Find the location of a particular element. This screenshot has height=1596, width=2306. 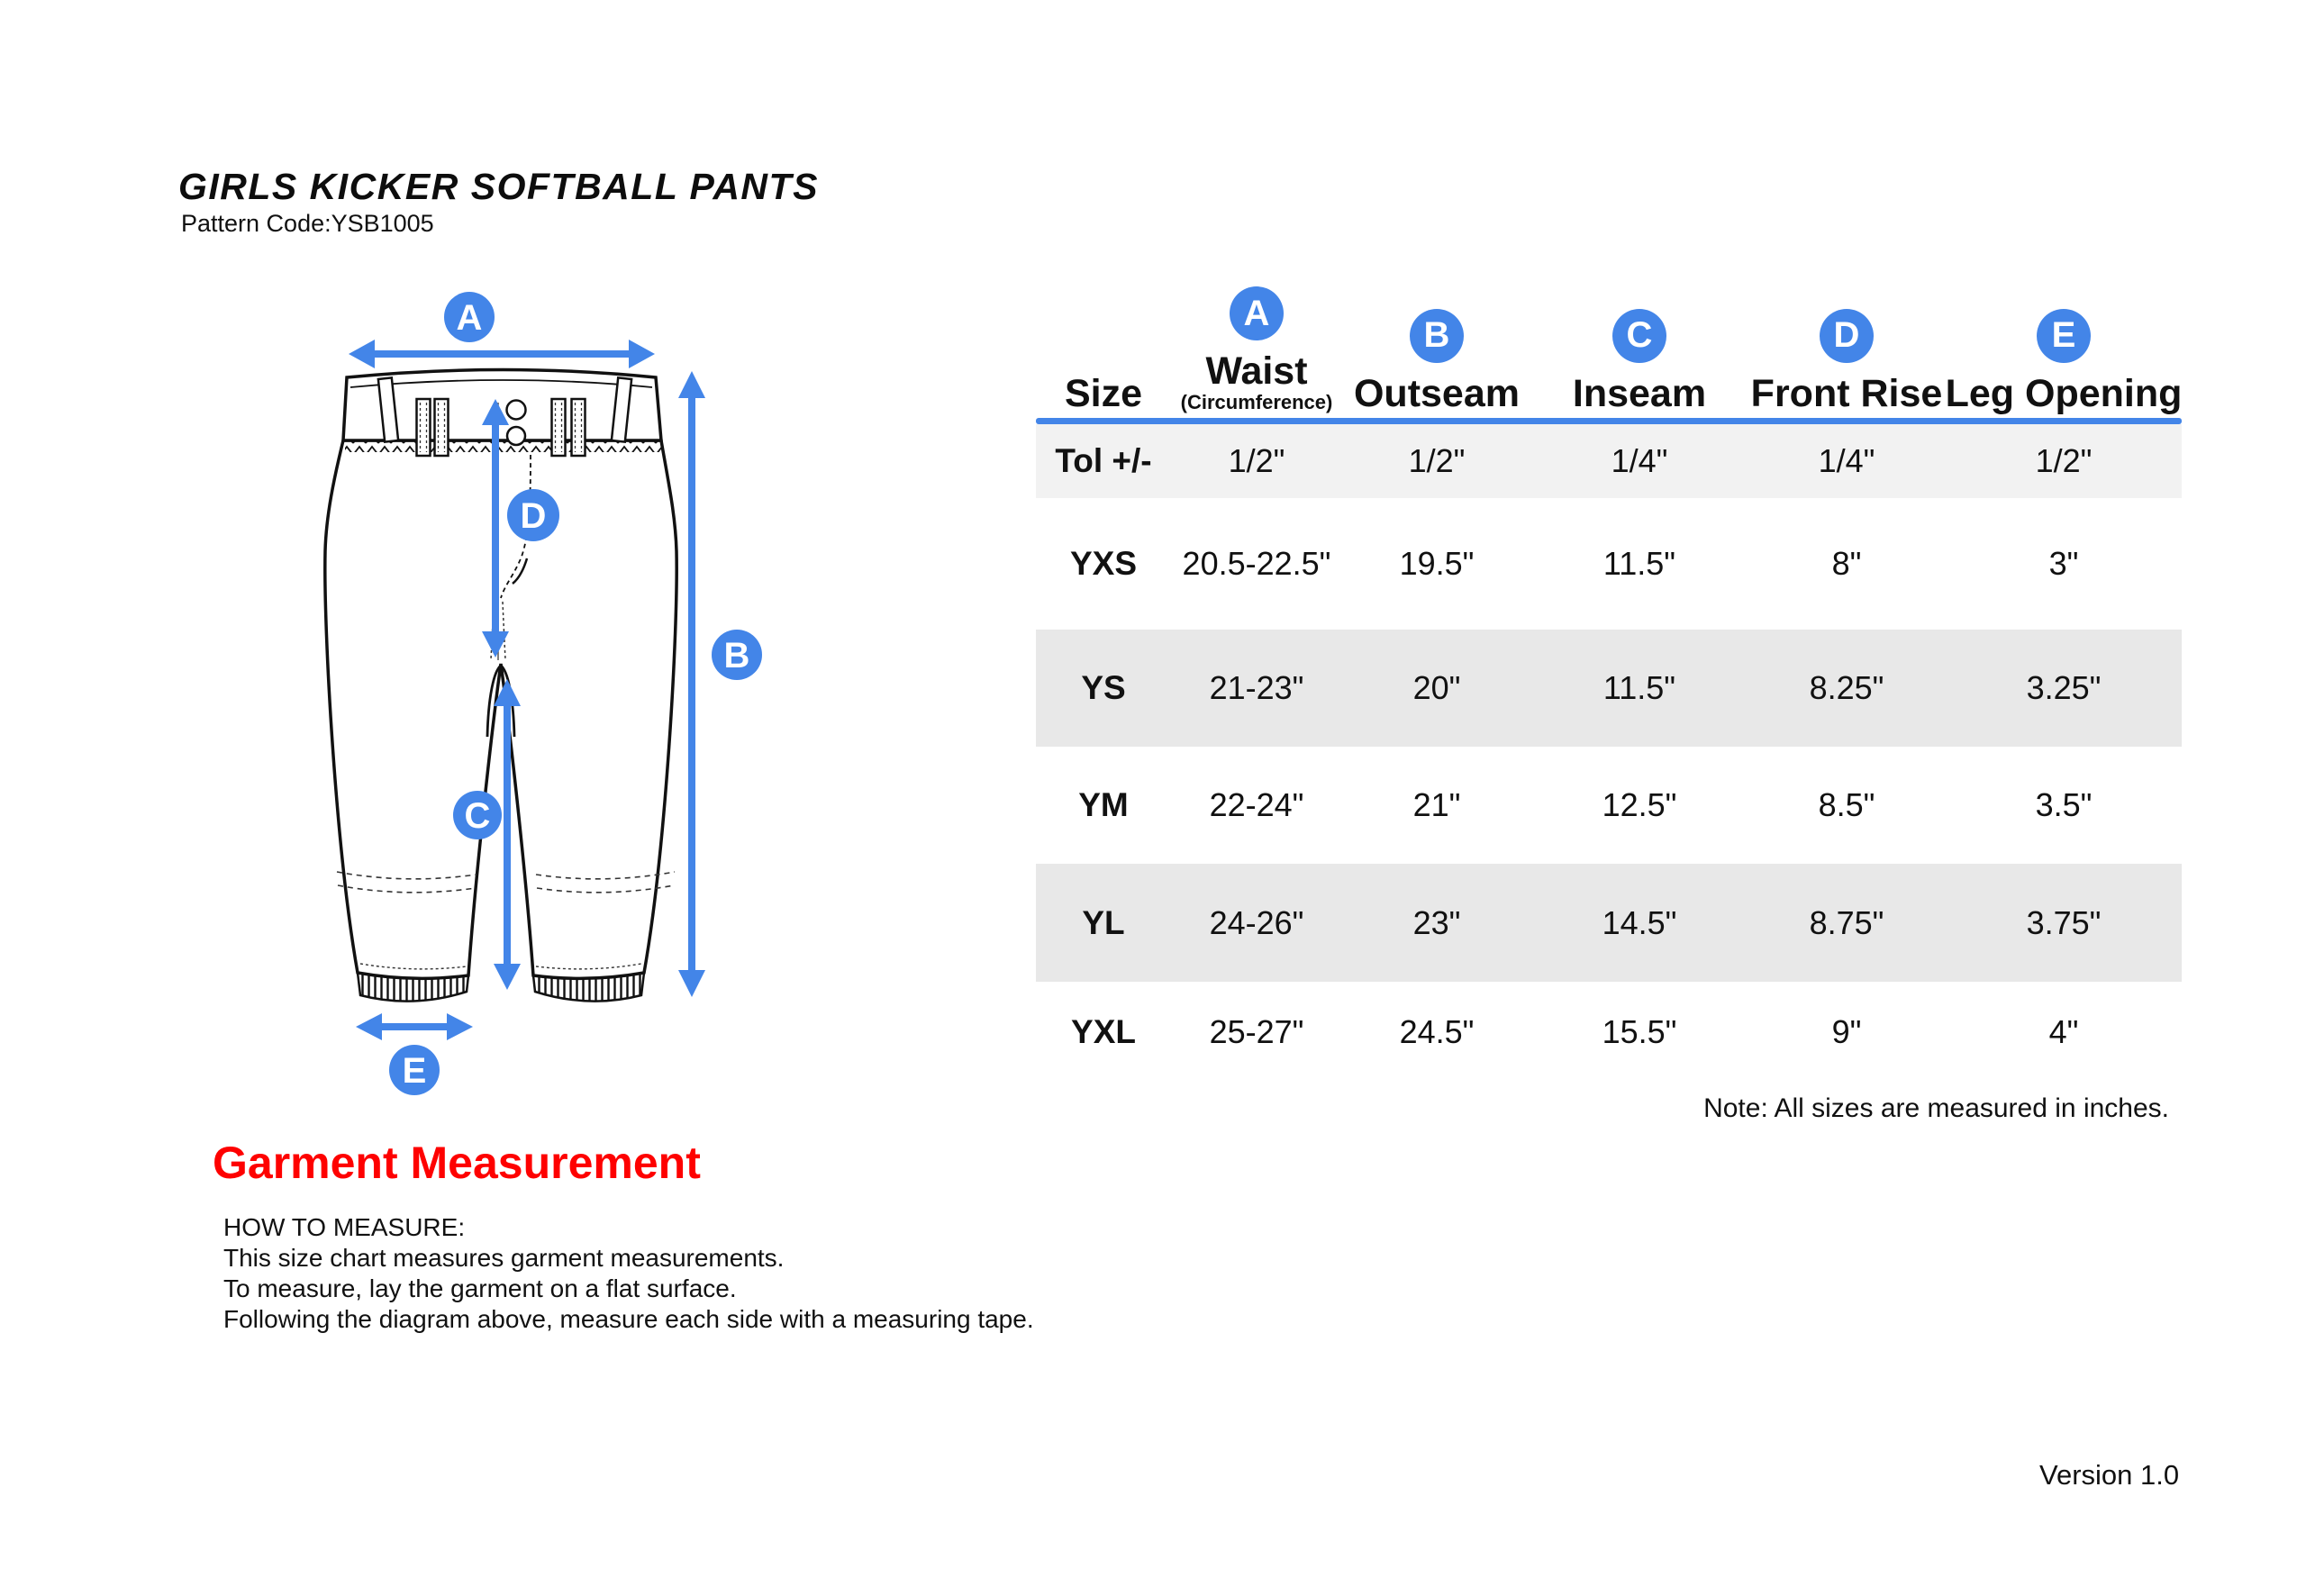

svg-text: C is located at coordinates (478, 816).